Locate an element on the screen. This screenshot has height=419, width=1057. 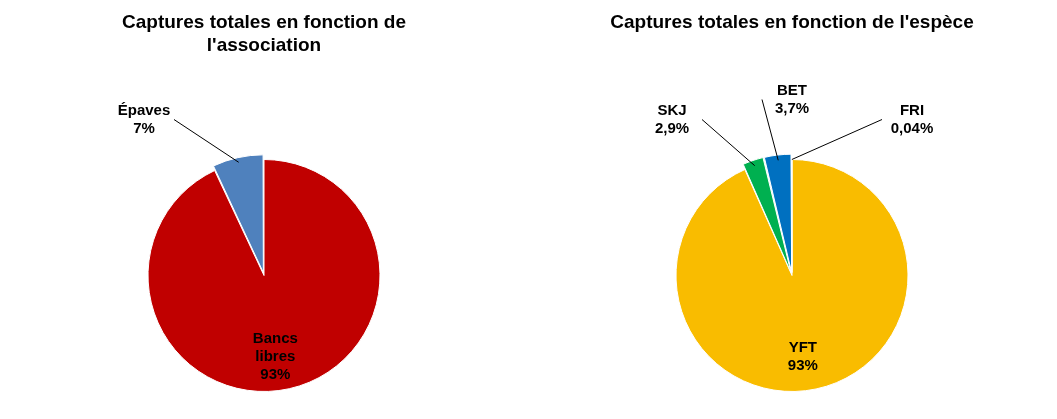
slice-label: Bancs libres is located at coordinates (275, 346).